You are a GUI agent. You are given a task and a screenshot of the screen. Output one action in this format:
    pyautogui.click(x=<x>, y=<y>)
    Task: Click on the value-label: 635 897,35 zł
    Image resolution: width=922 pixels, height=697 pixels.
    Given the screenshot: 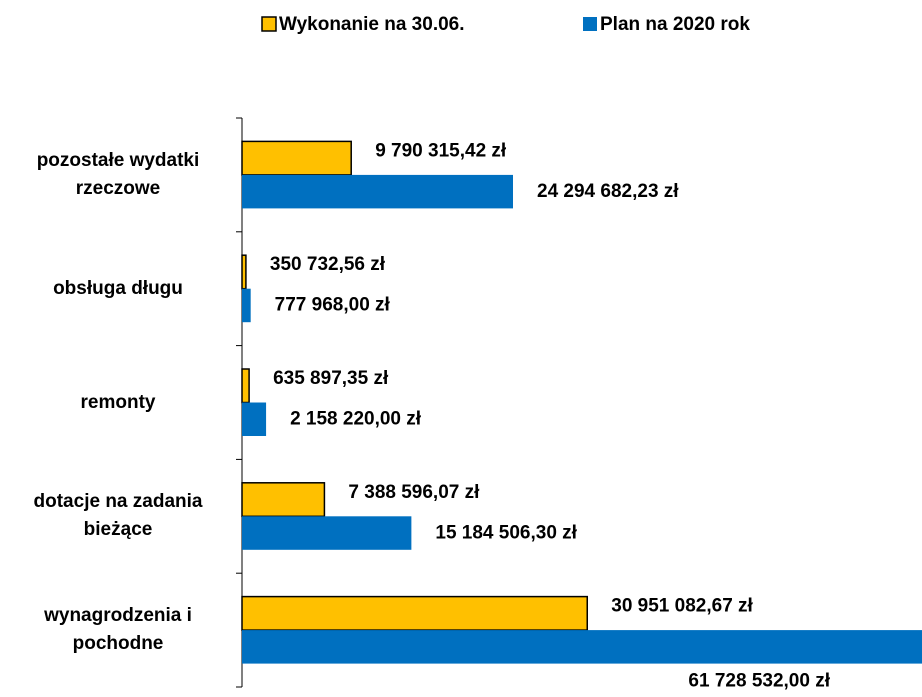 What is the action you would take?
    pyautogui.click(x=331, y=378)
    